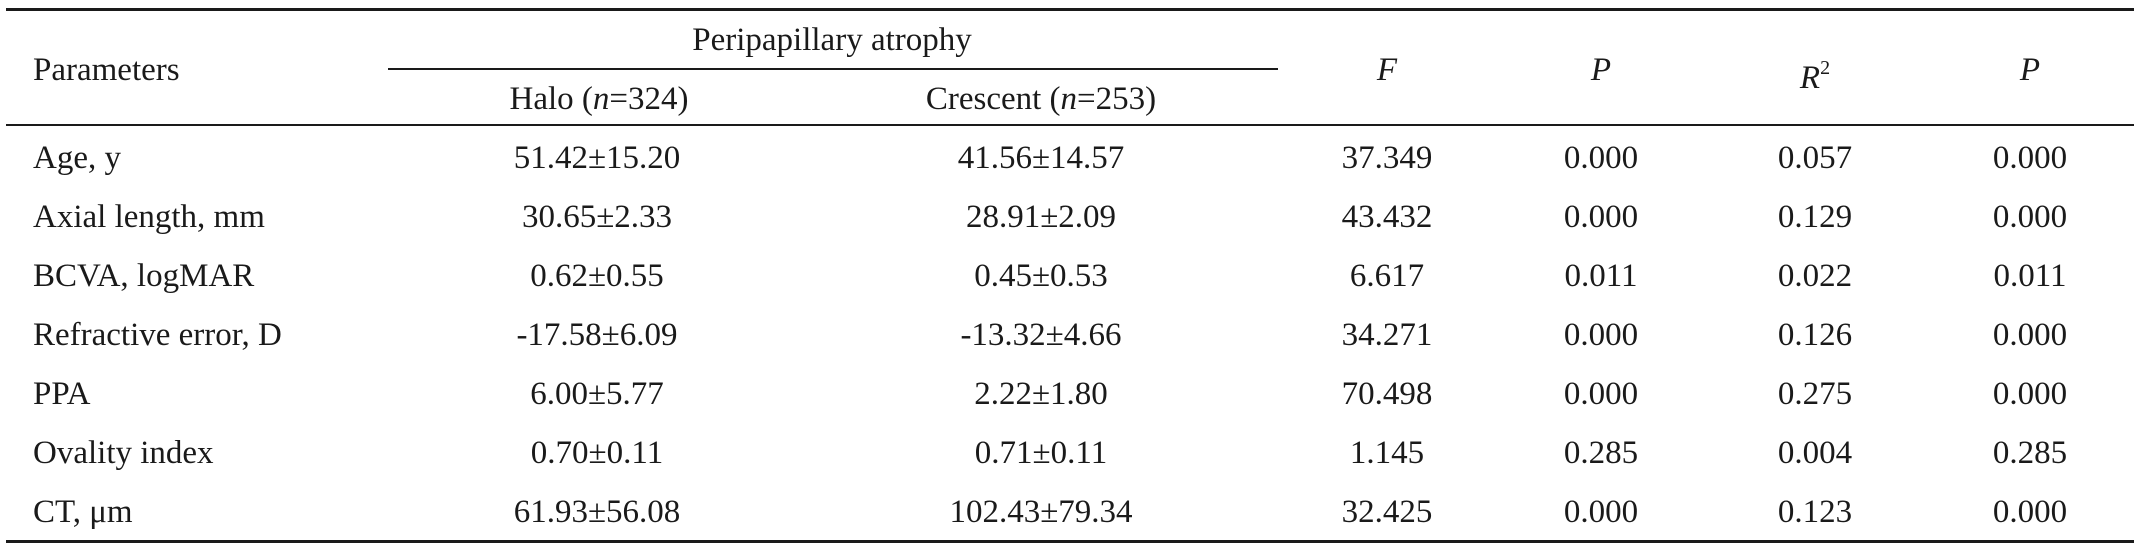 This screenshot has height=551, width=2141. Describe the element at coordinates (1387, 335) in the screenshot. I see `cell-f: 34.271` at that location.